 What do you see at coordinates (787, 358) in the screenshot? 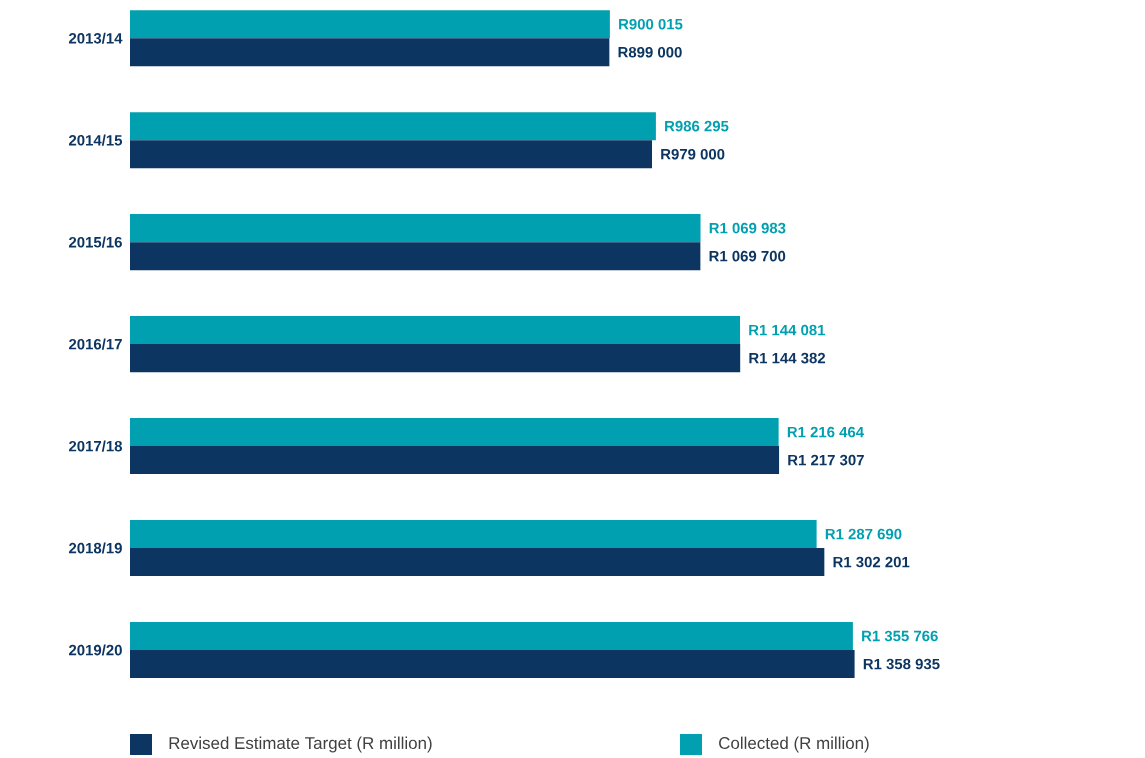
I see `data-label: R1 144 382` at bounding box center [787, 358].